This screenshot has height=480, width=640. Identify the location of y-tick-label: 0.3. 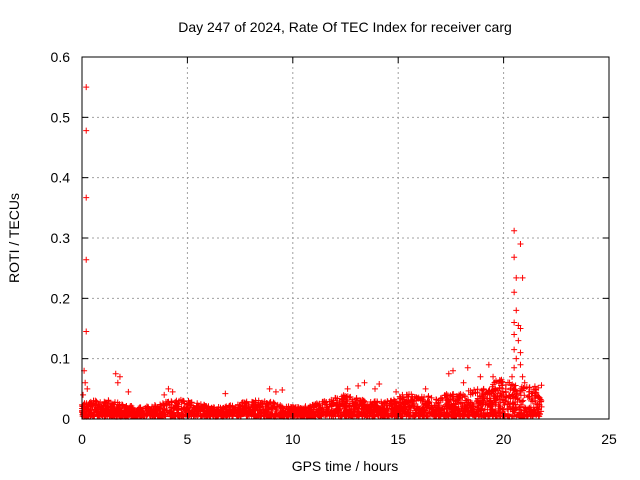
(61, 238).